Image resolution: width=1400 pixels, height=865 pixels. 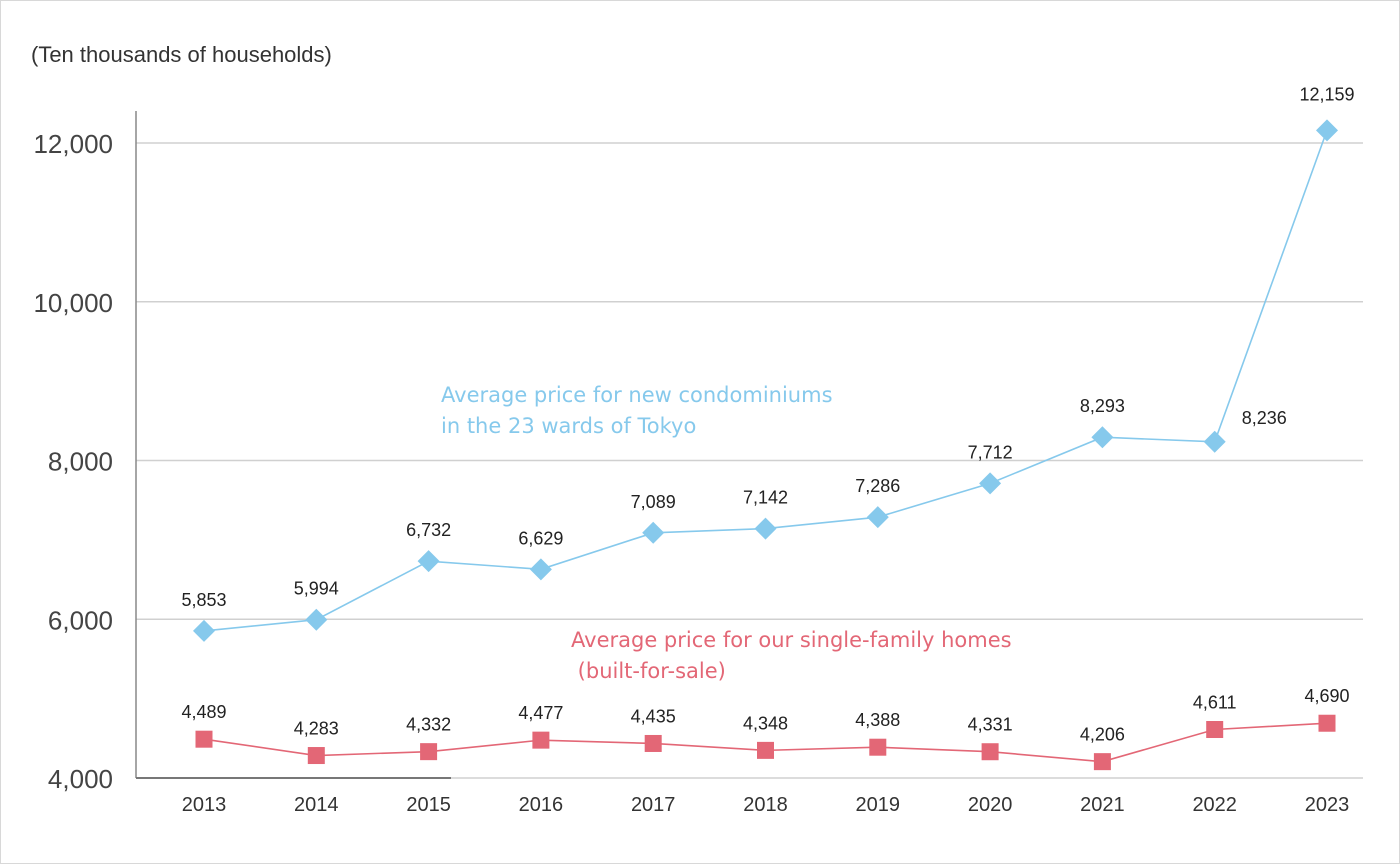 I want to click on y-axis: 4,000 6,000 8,000 10,000 12,000, so click(x=85, y=452).